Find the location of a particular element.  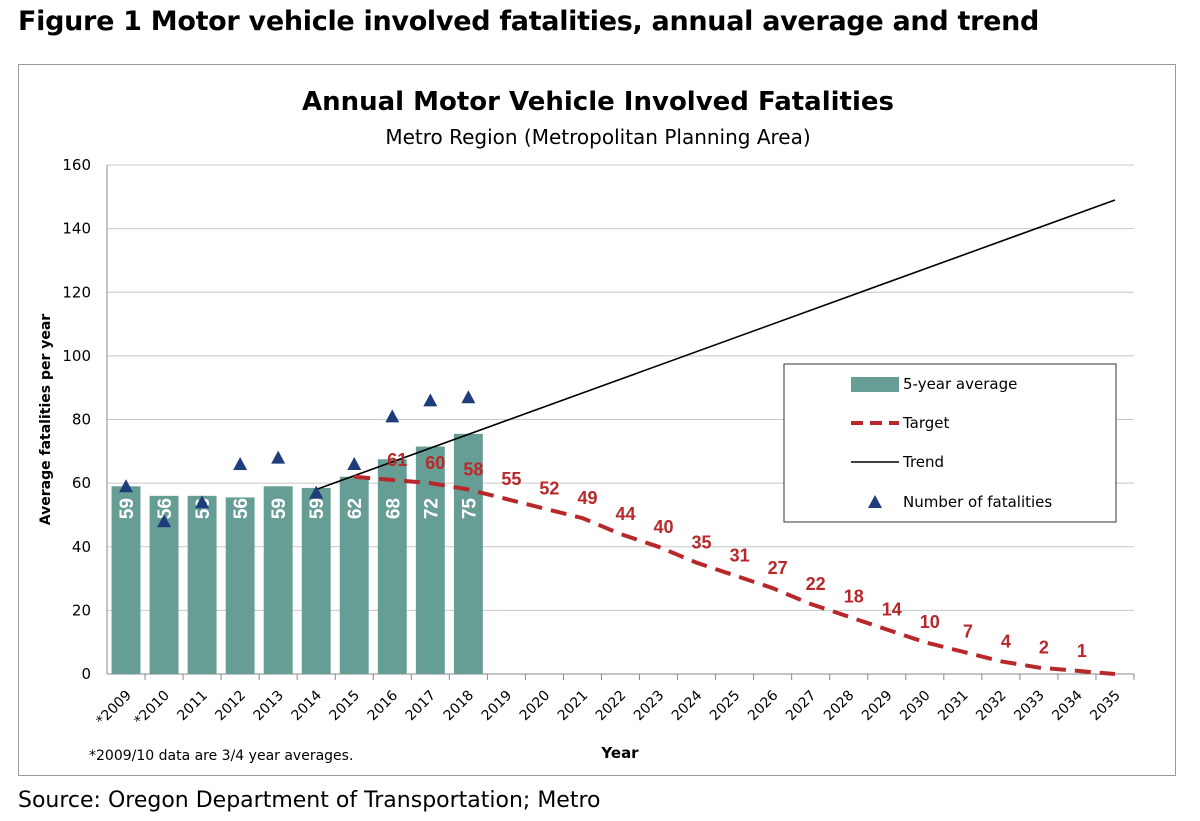

bar-value-label: 68 is located at coordinates (393, 508).